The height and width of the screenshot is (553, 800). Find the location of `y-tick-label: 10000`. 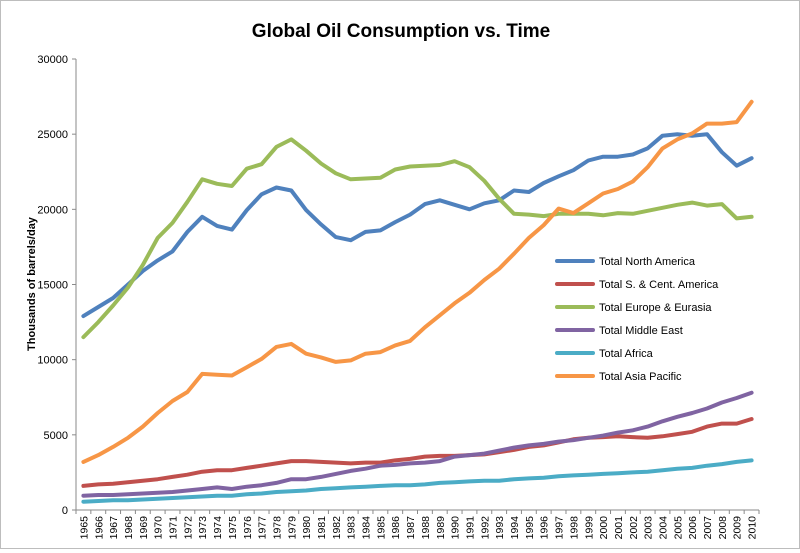

y-tick-label: 10000 is located at coordinates (52, 361).